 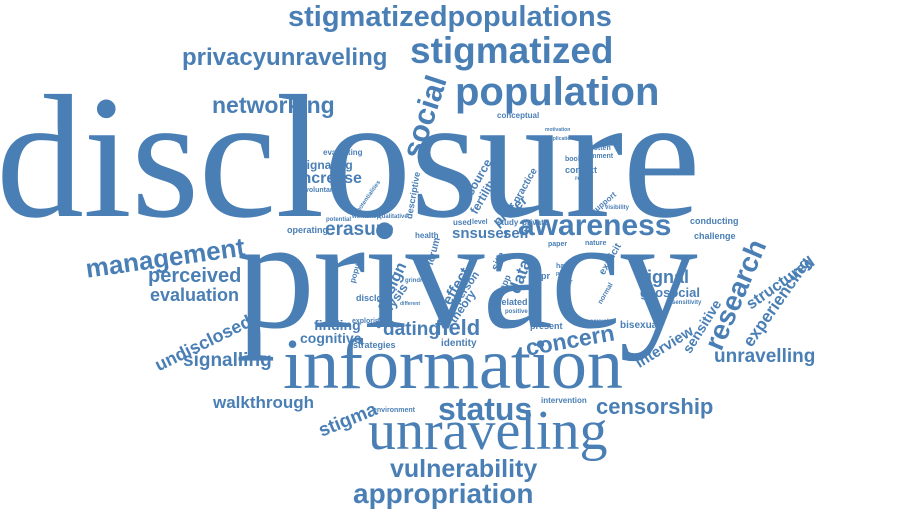 I want to click on word-challenge: challenge, so click(x=715, y=236).